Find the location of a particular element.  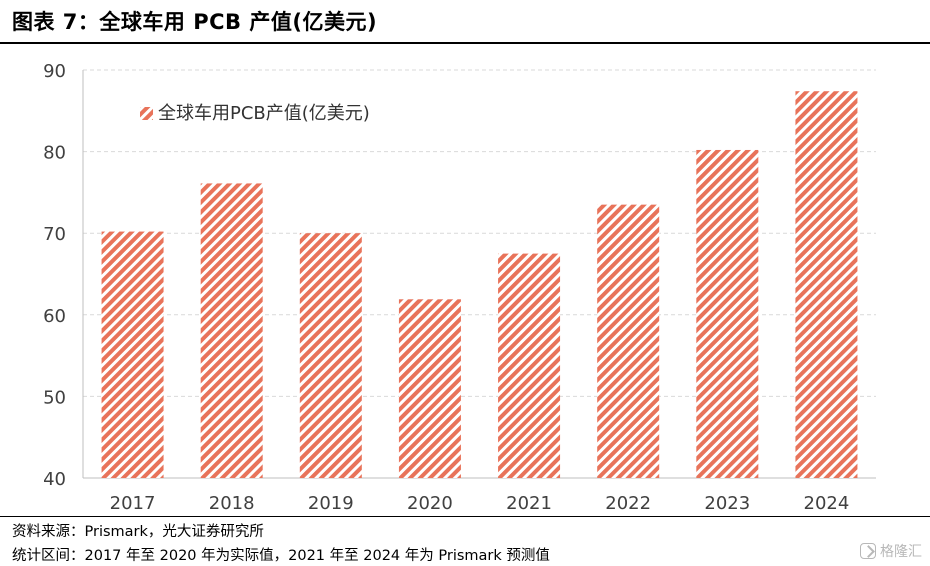

x-tick-label: 2022 is located at coordinates (628, 503).